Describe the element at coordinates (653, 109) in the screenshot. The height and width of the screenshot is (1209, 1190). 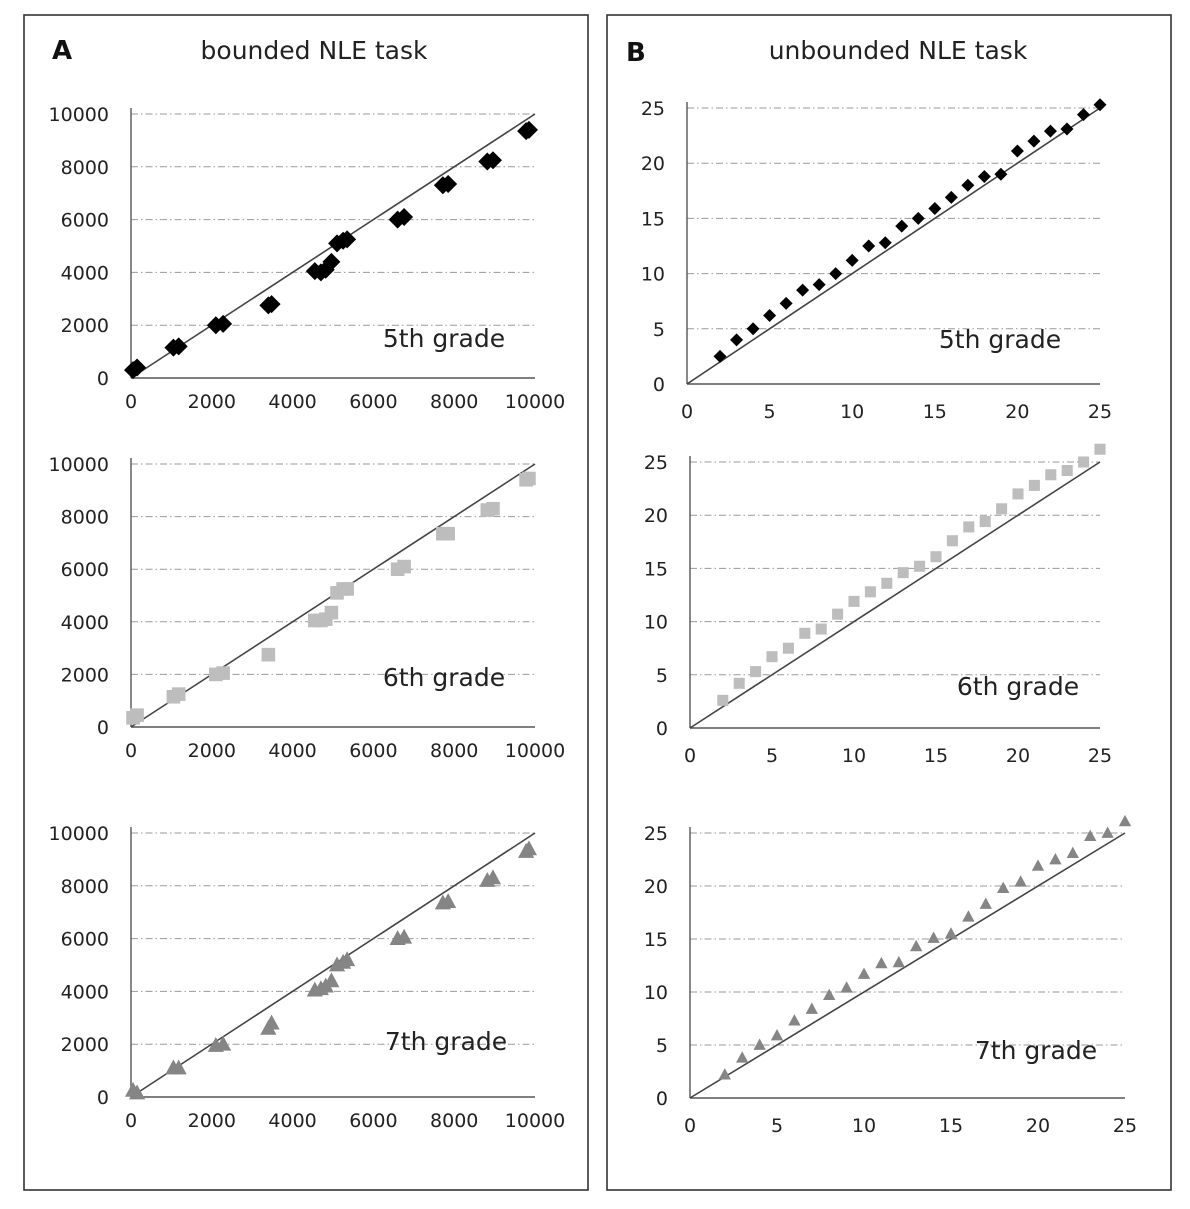
I see `y-tick-label: 25` at that location.